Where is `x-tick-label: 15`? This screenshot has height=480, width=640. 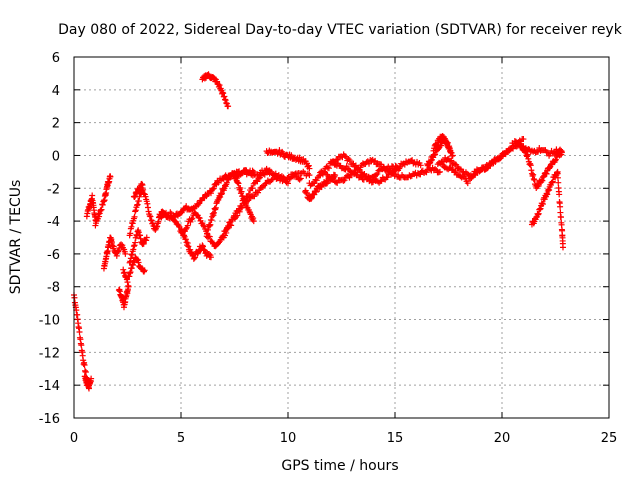 x-tick-label: 15 is located at coordinates (395, 438).